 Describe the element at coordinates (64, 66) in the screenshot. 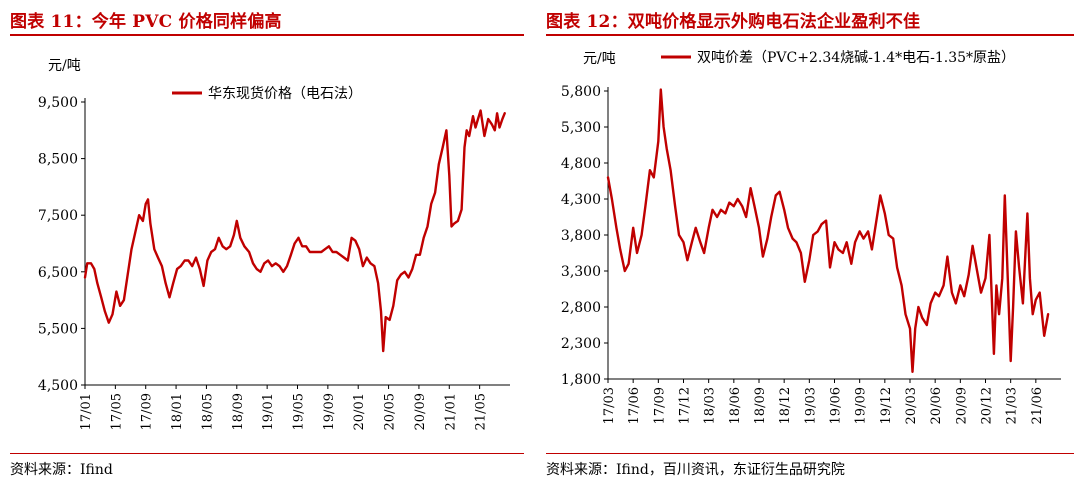

I see `unit-label: 元/吨` at that location.